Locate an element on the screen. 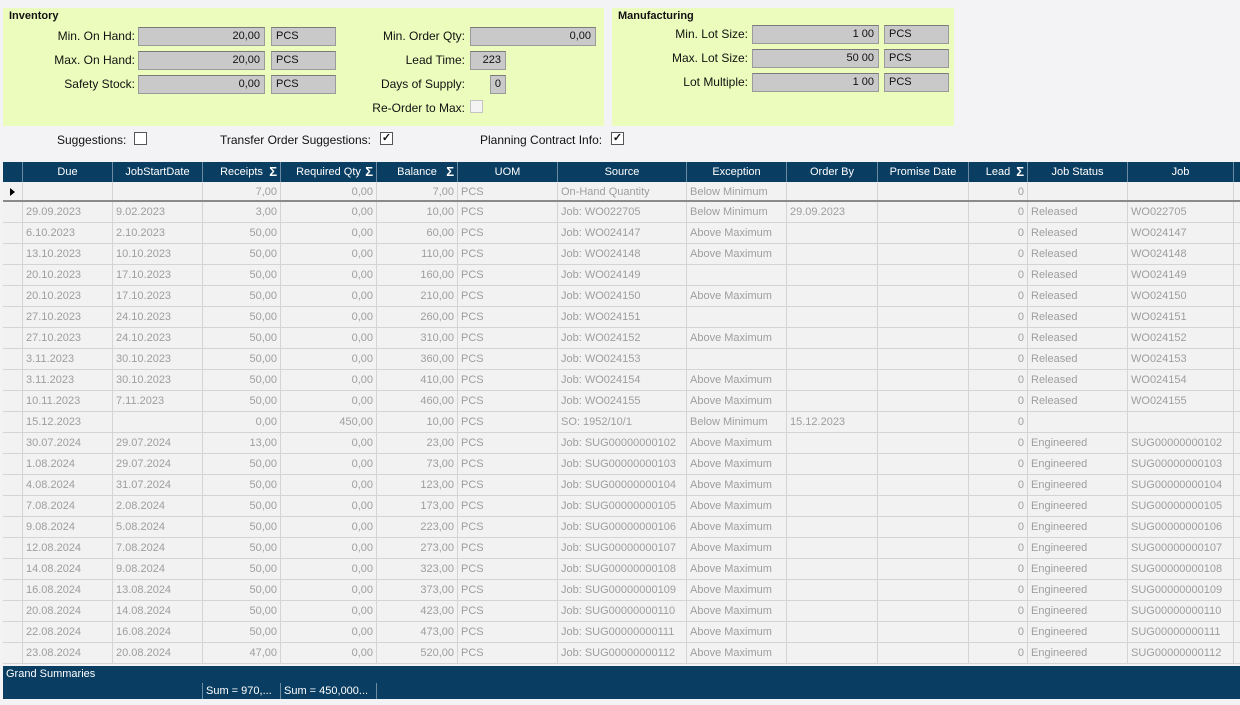 This screenshot has height=705, width=1240. column-header-lead: Lead Σ is located at coordinates (998, 172).